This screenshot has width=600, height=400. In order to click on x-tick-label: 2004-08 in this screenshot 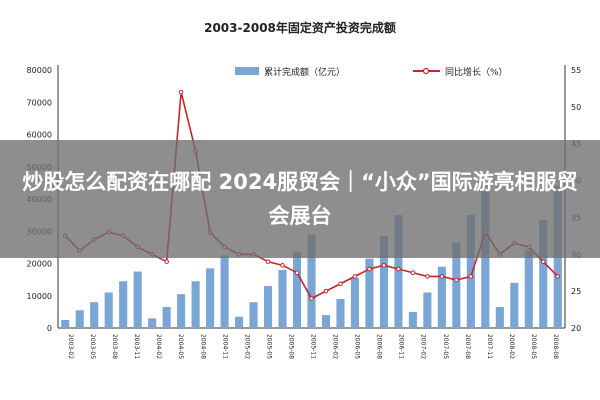, I will do `click(202, 346)`.